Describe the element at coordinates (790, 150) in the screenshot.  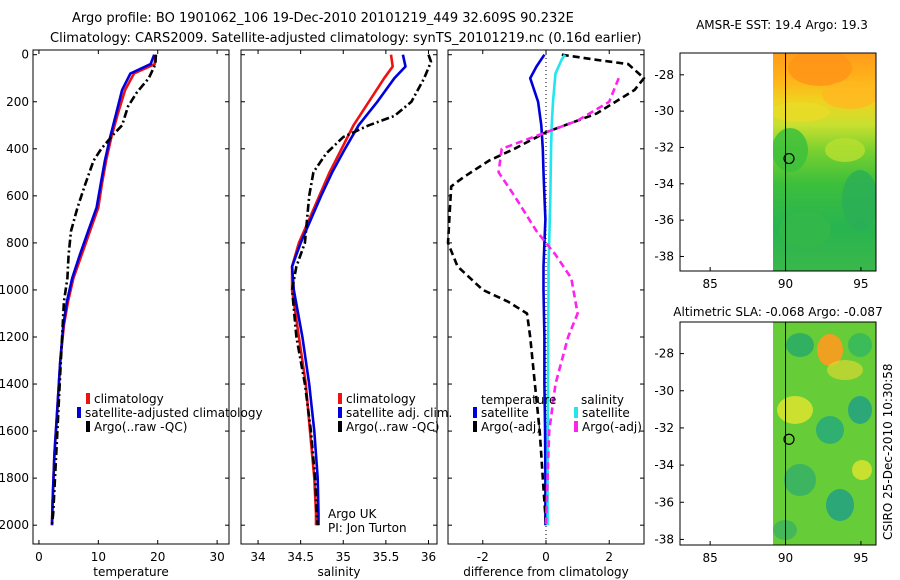
I see `sst-green-lobe` at that location.